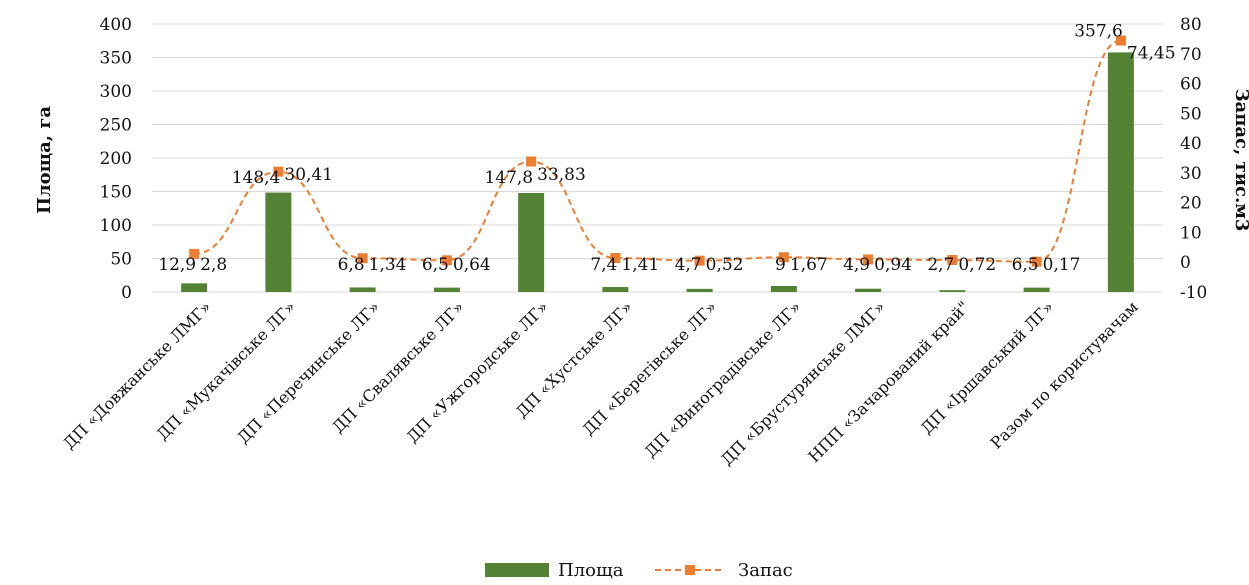 The height and width of the screenshot is (585, 1249). Describe the element at coordinates (561, 175) in the screenshot. I see `line-data-label: 33,83` at that location.